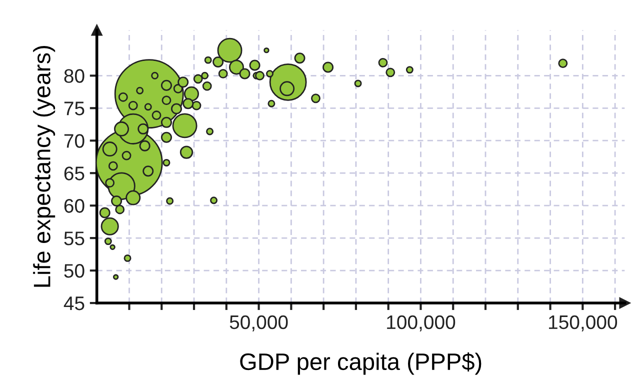 Image resolution: width=633 pixels, height=392 pixels. Describe the element at coordinates (74, 141) in the screenshot. I see `y-tick-label: 70` at that location.